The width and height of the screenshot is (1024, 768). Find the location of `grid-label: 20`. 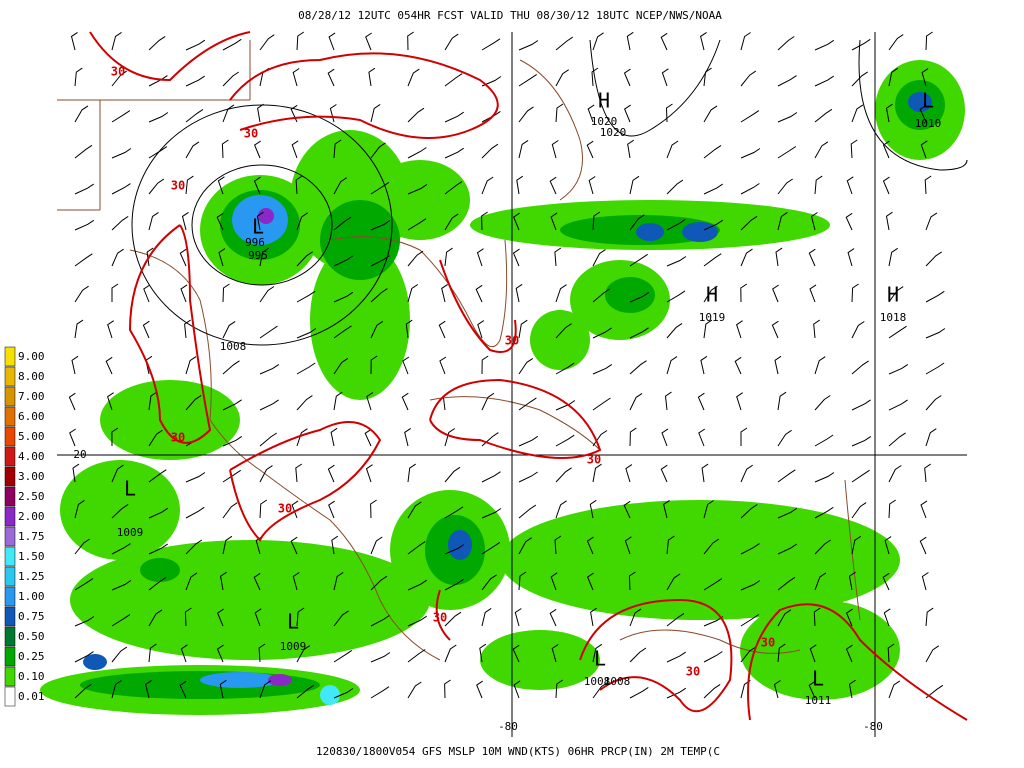

grid-label: 20 is located at coordinates (79, 454).